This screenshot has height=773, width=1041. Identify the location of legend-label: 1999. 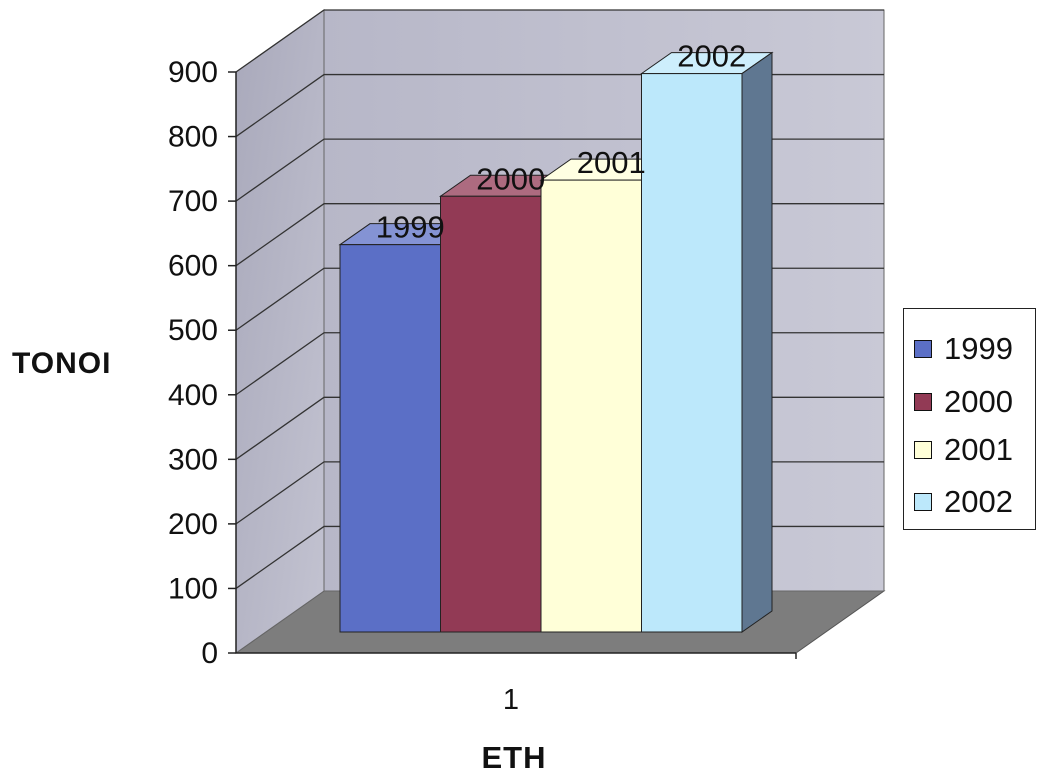
(978, 348).